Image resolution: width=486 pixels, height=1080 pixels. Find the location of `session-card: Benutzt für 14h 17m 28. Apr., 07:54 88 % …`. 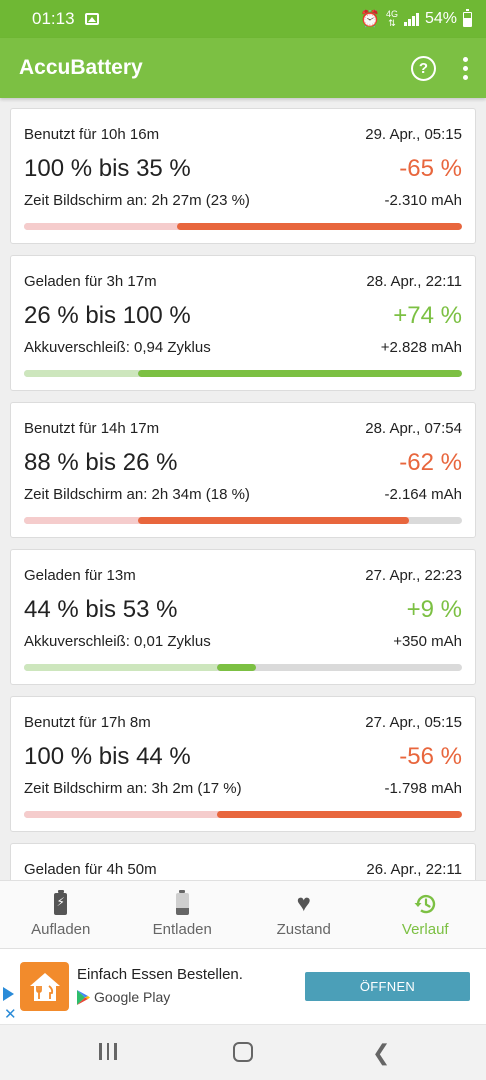

session-card: Benutzt für 14h 17m 28. Apr., 07:54 88 % … is located at coordinates (243, 470).